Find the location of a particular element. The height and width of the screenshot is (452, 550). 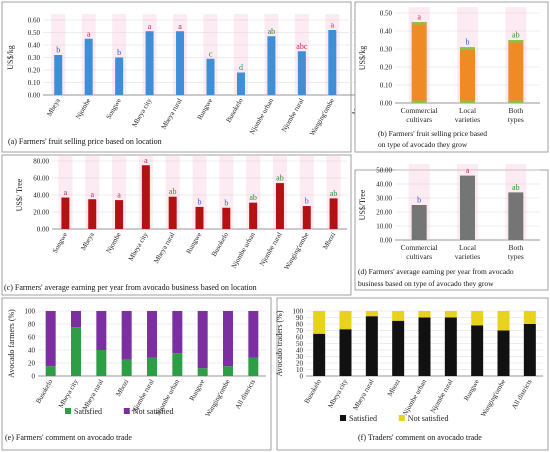

bar-wanging-ombe is located at coordinates (332, 62).